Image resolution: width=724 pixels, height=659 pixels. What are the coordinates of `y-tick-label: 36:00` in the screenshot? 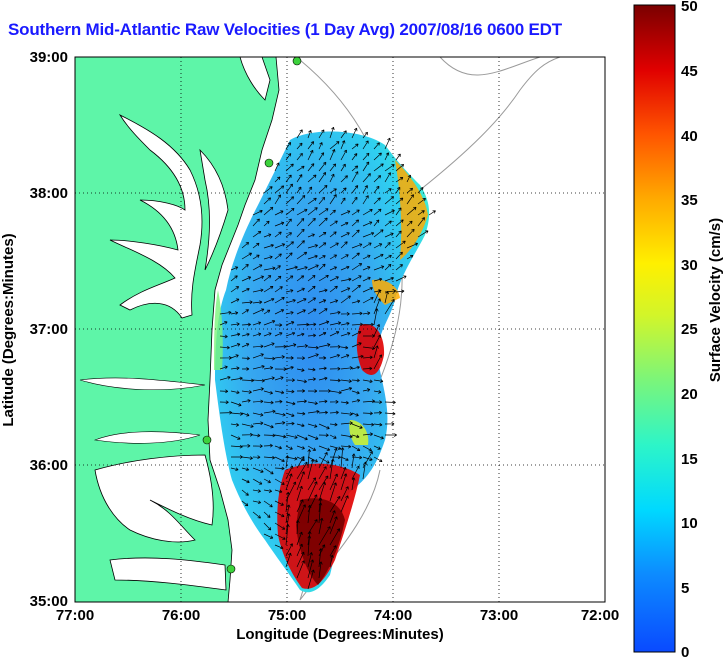 It's located at (49, 465).